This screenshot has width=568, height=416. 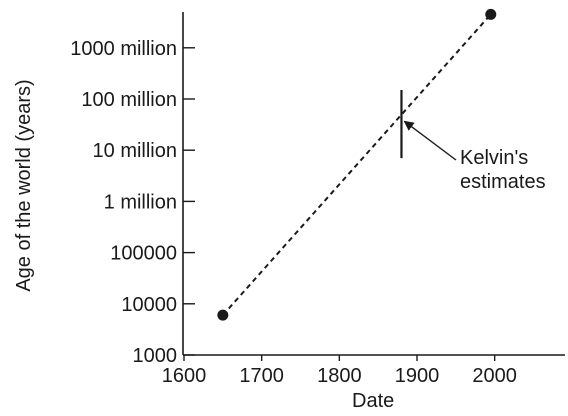 I want to click on x-tick-label: 1800, so click(x=339, y=376).